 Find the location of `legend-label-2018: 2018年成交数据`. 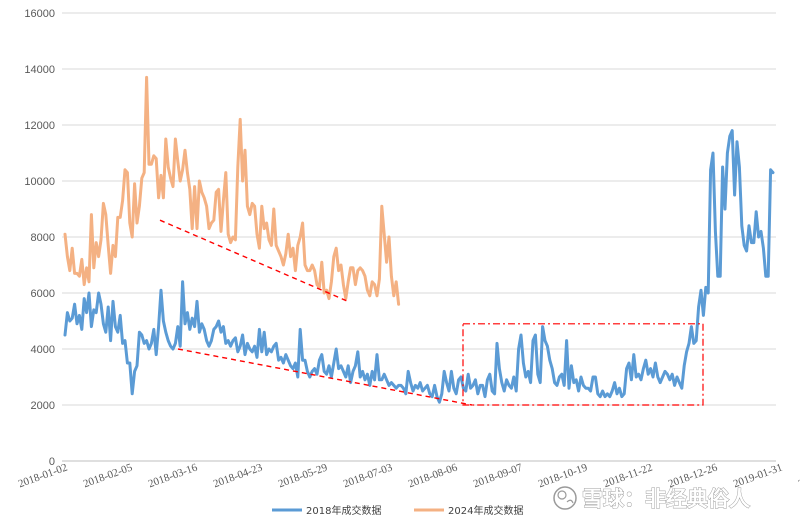

legend-label-2018: 2018年成交数据 is located at coordinates (343, 510).